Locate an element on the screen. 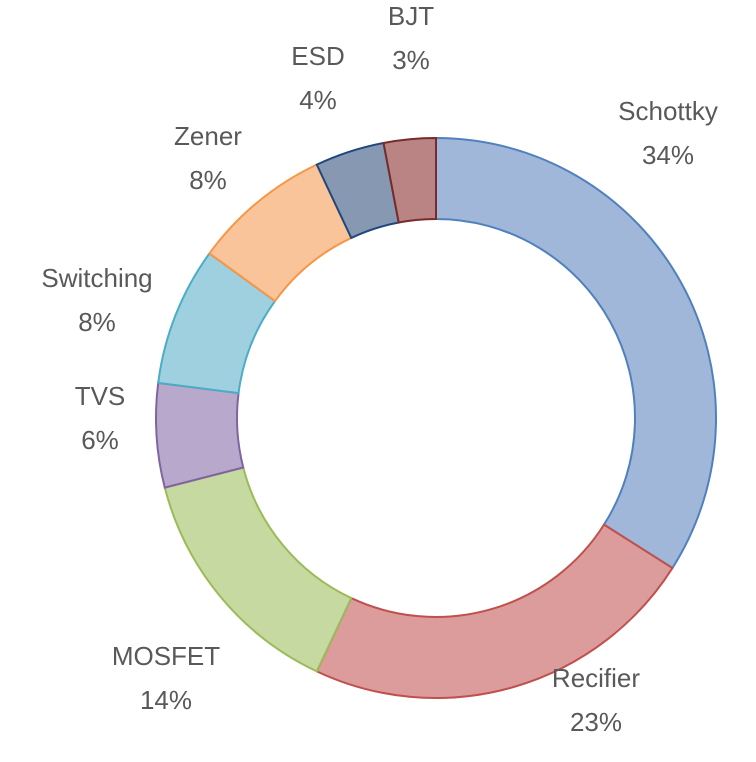 This screenshot has height=762, width=756. category-label: BJT is located at coordinates (411, 16).